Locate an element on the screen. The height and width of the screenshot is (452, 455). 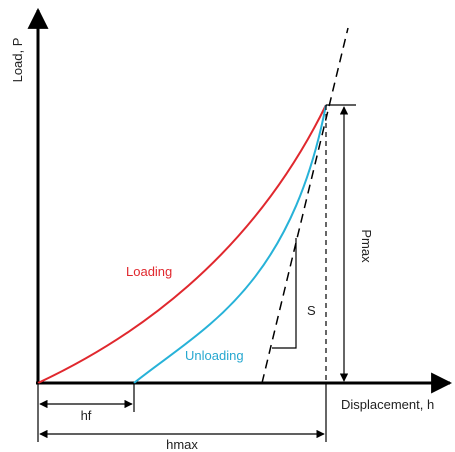
y-axis-label: Load, P is located at coordinates (17, 60).